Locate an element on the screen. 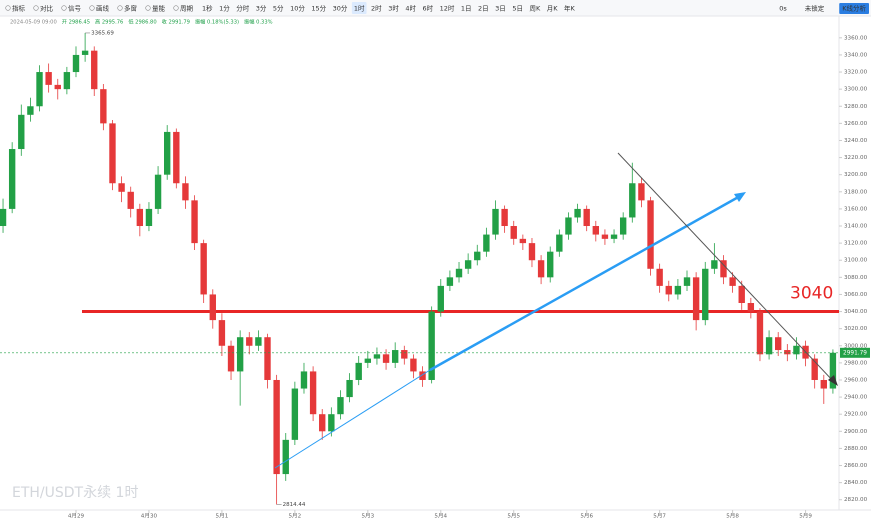  y-tick-label: 3300.00 is located at coordinates (856, 90).